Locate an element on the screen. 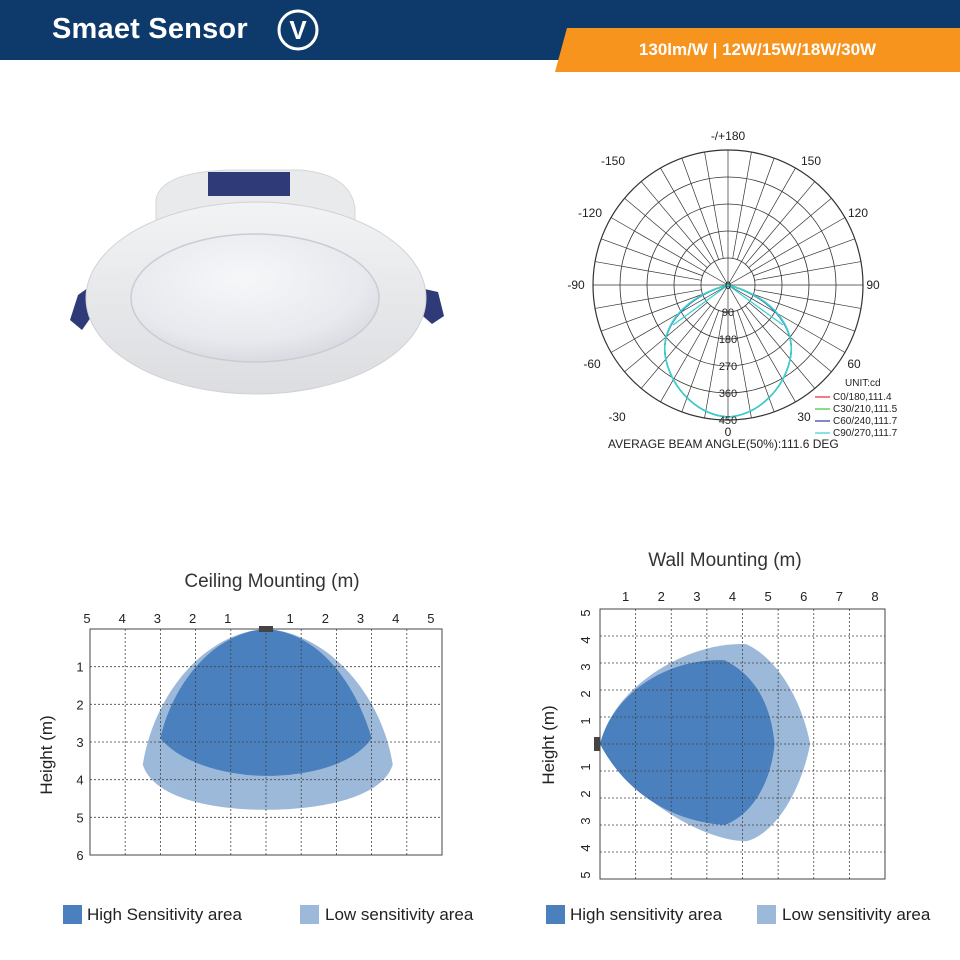 Image resolution: width=960 pixels, height=960 pixels. curve-c90 is located at coordinates (728, 351).